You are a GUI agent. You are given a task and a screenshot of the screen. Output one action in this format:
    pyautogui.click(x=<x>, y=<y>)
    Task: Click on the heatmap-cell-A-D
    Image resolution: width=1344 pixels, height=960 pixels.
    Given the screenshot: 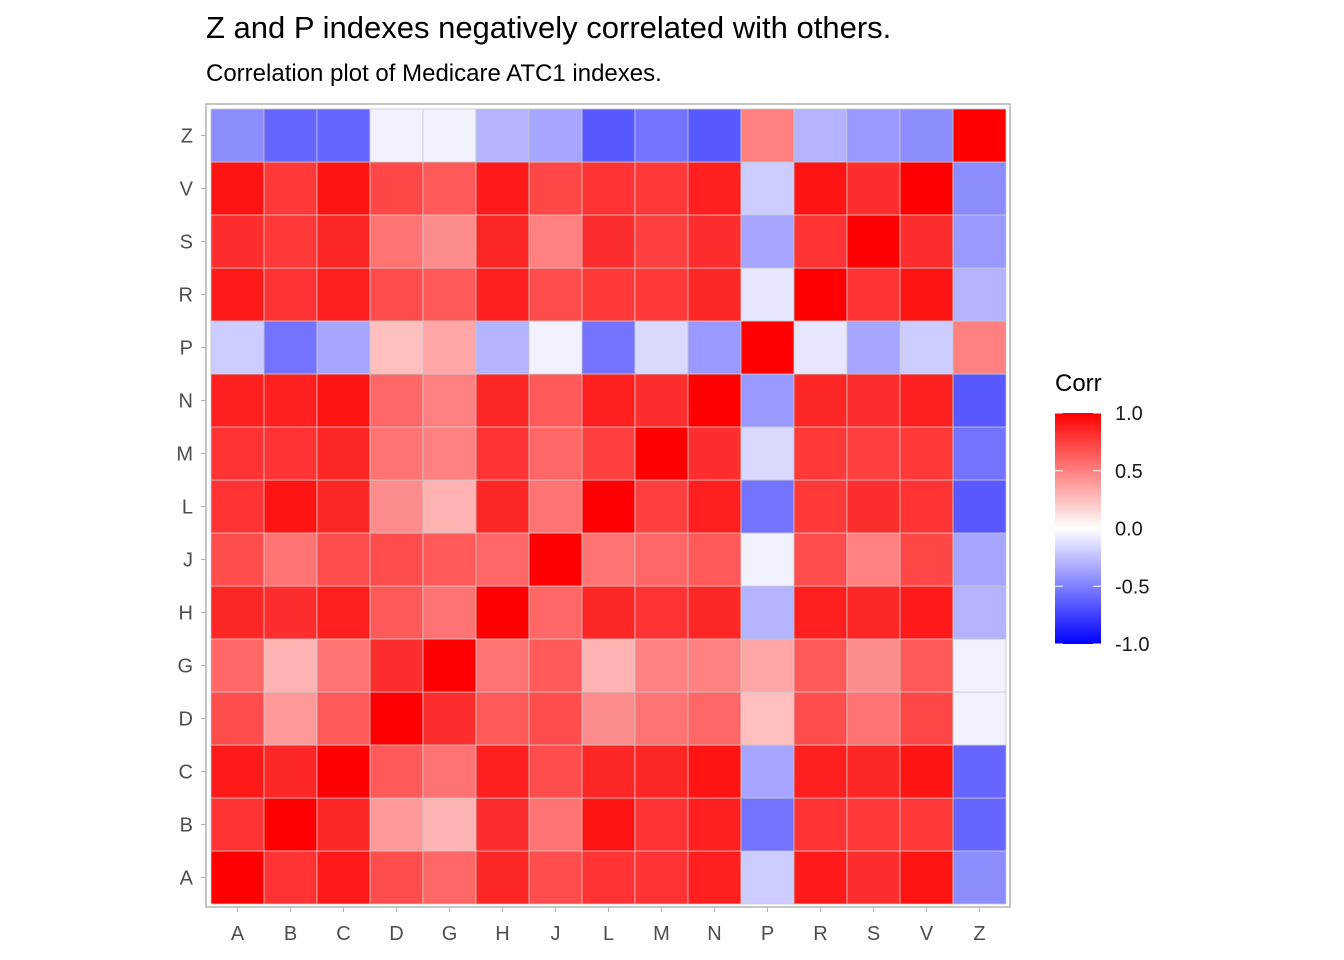 What is the action you would take?
    pyautogui.click(x=396, y=877)
    